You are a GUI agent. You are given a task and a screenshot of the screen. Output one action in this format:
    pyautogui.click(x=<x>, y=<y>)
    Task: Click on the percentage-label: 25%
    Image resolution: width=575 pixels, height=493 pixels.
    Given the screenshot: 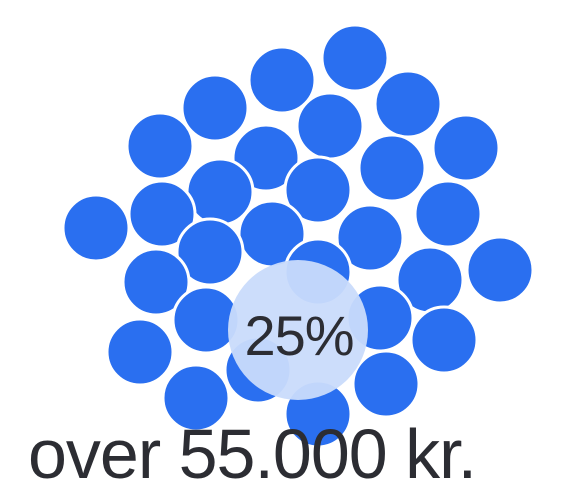 What is the action you would take?
    pyautogui.click(x=299, y=335)
    